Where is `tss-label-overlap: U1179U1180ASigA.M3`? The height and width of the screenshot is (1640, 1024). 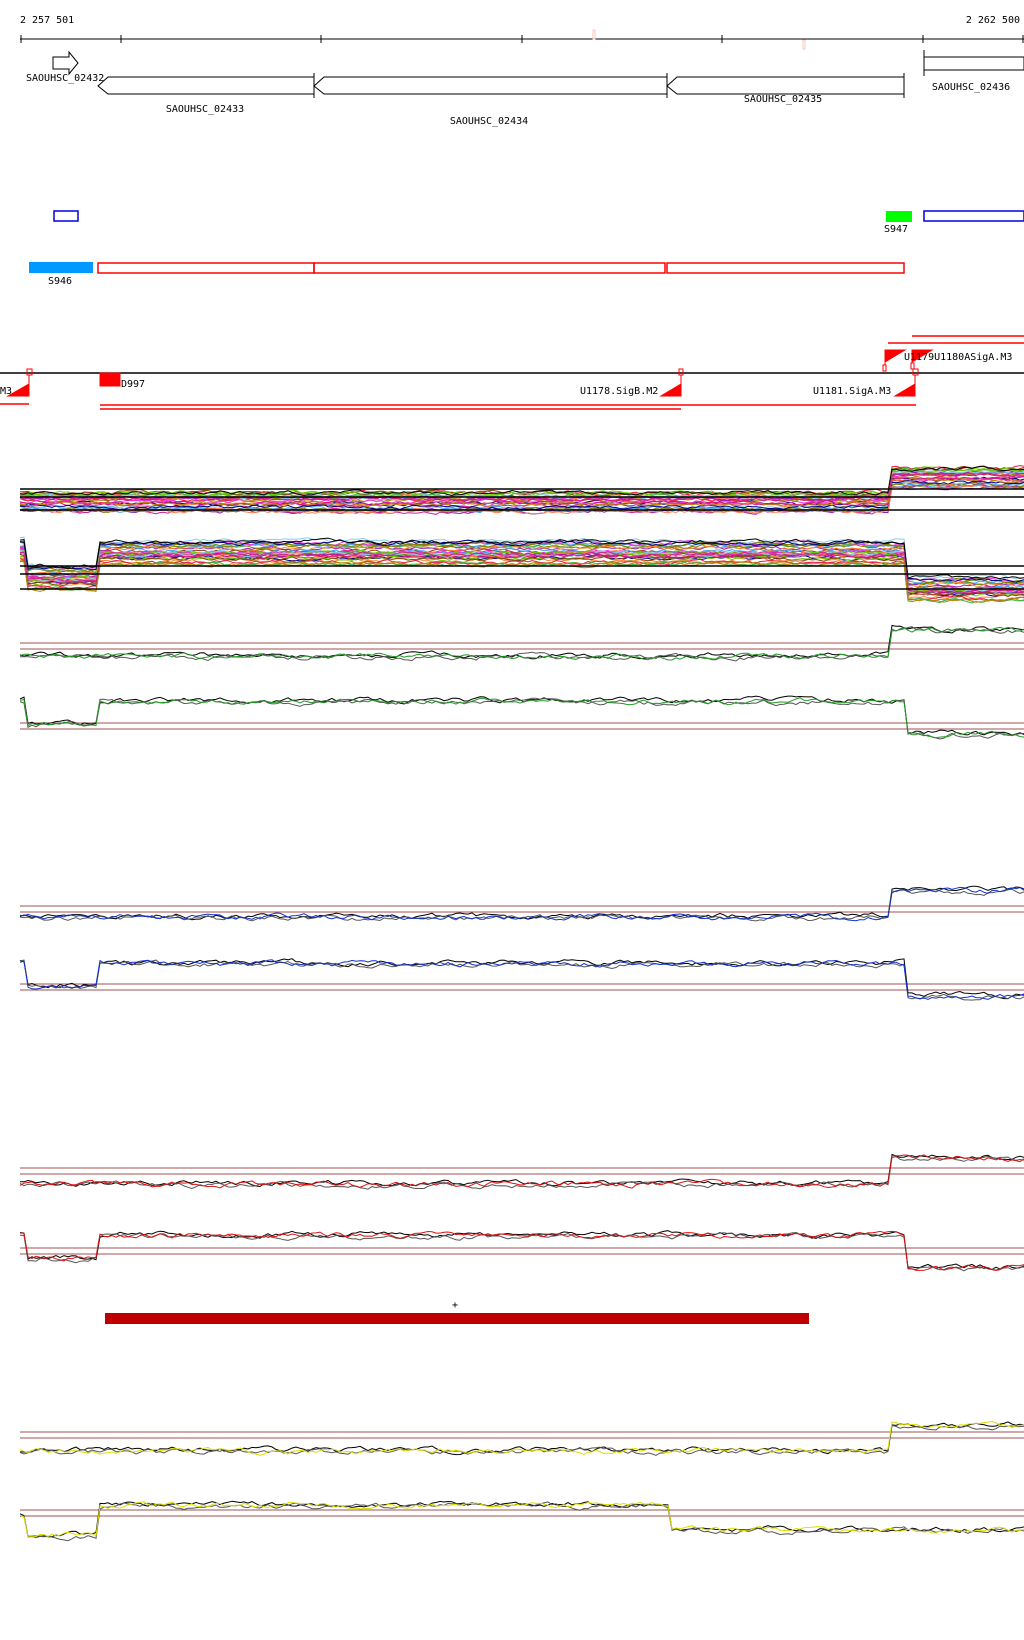
tss-label-overlap: U1179U1180ASigA.M3 is located at coordinates (958, 357).